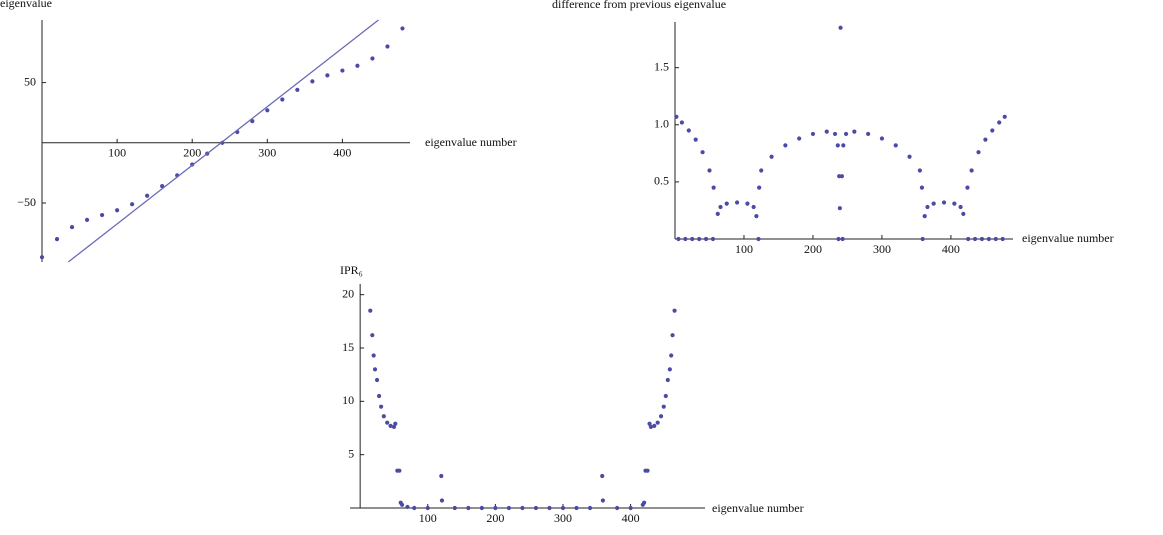 This screenshot has width=1163, height=535. I want to click on y-tick-label: 10, so click(348, 400).